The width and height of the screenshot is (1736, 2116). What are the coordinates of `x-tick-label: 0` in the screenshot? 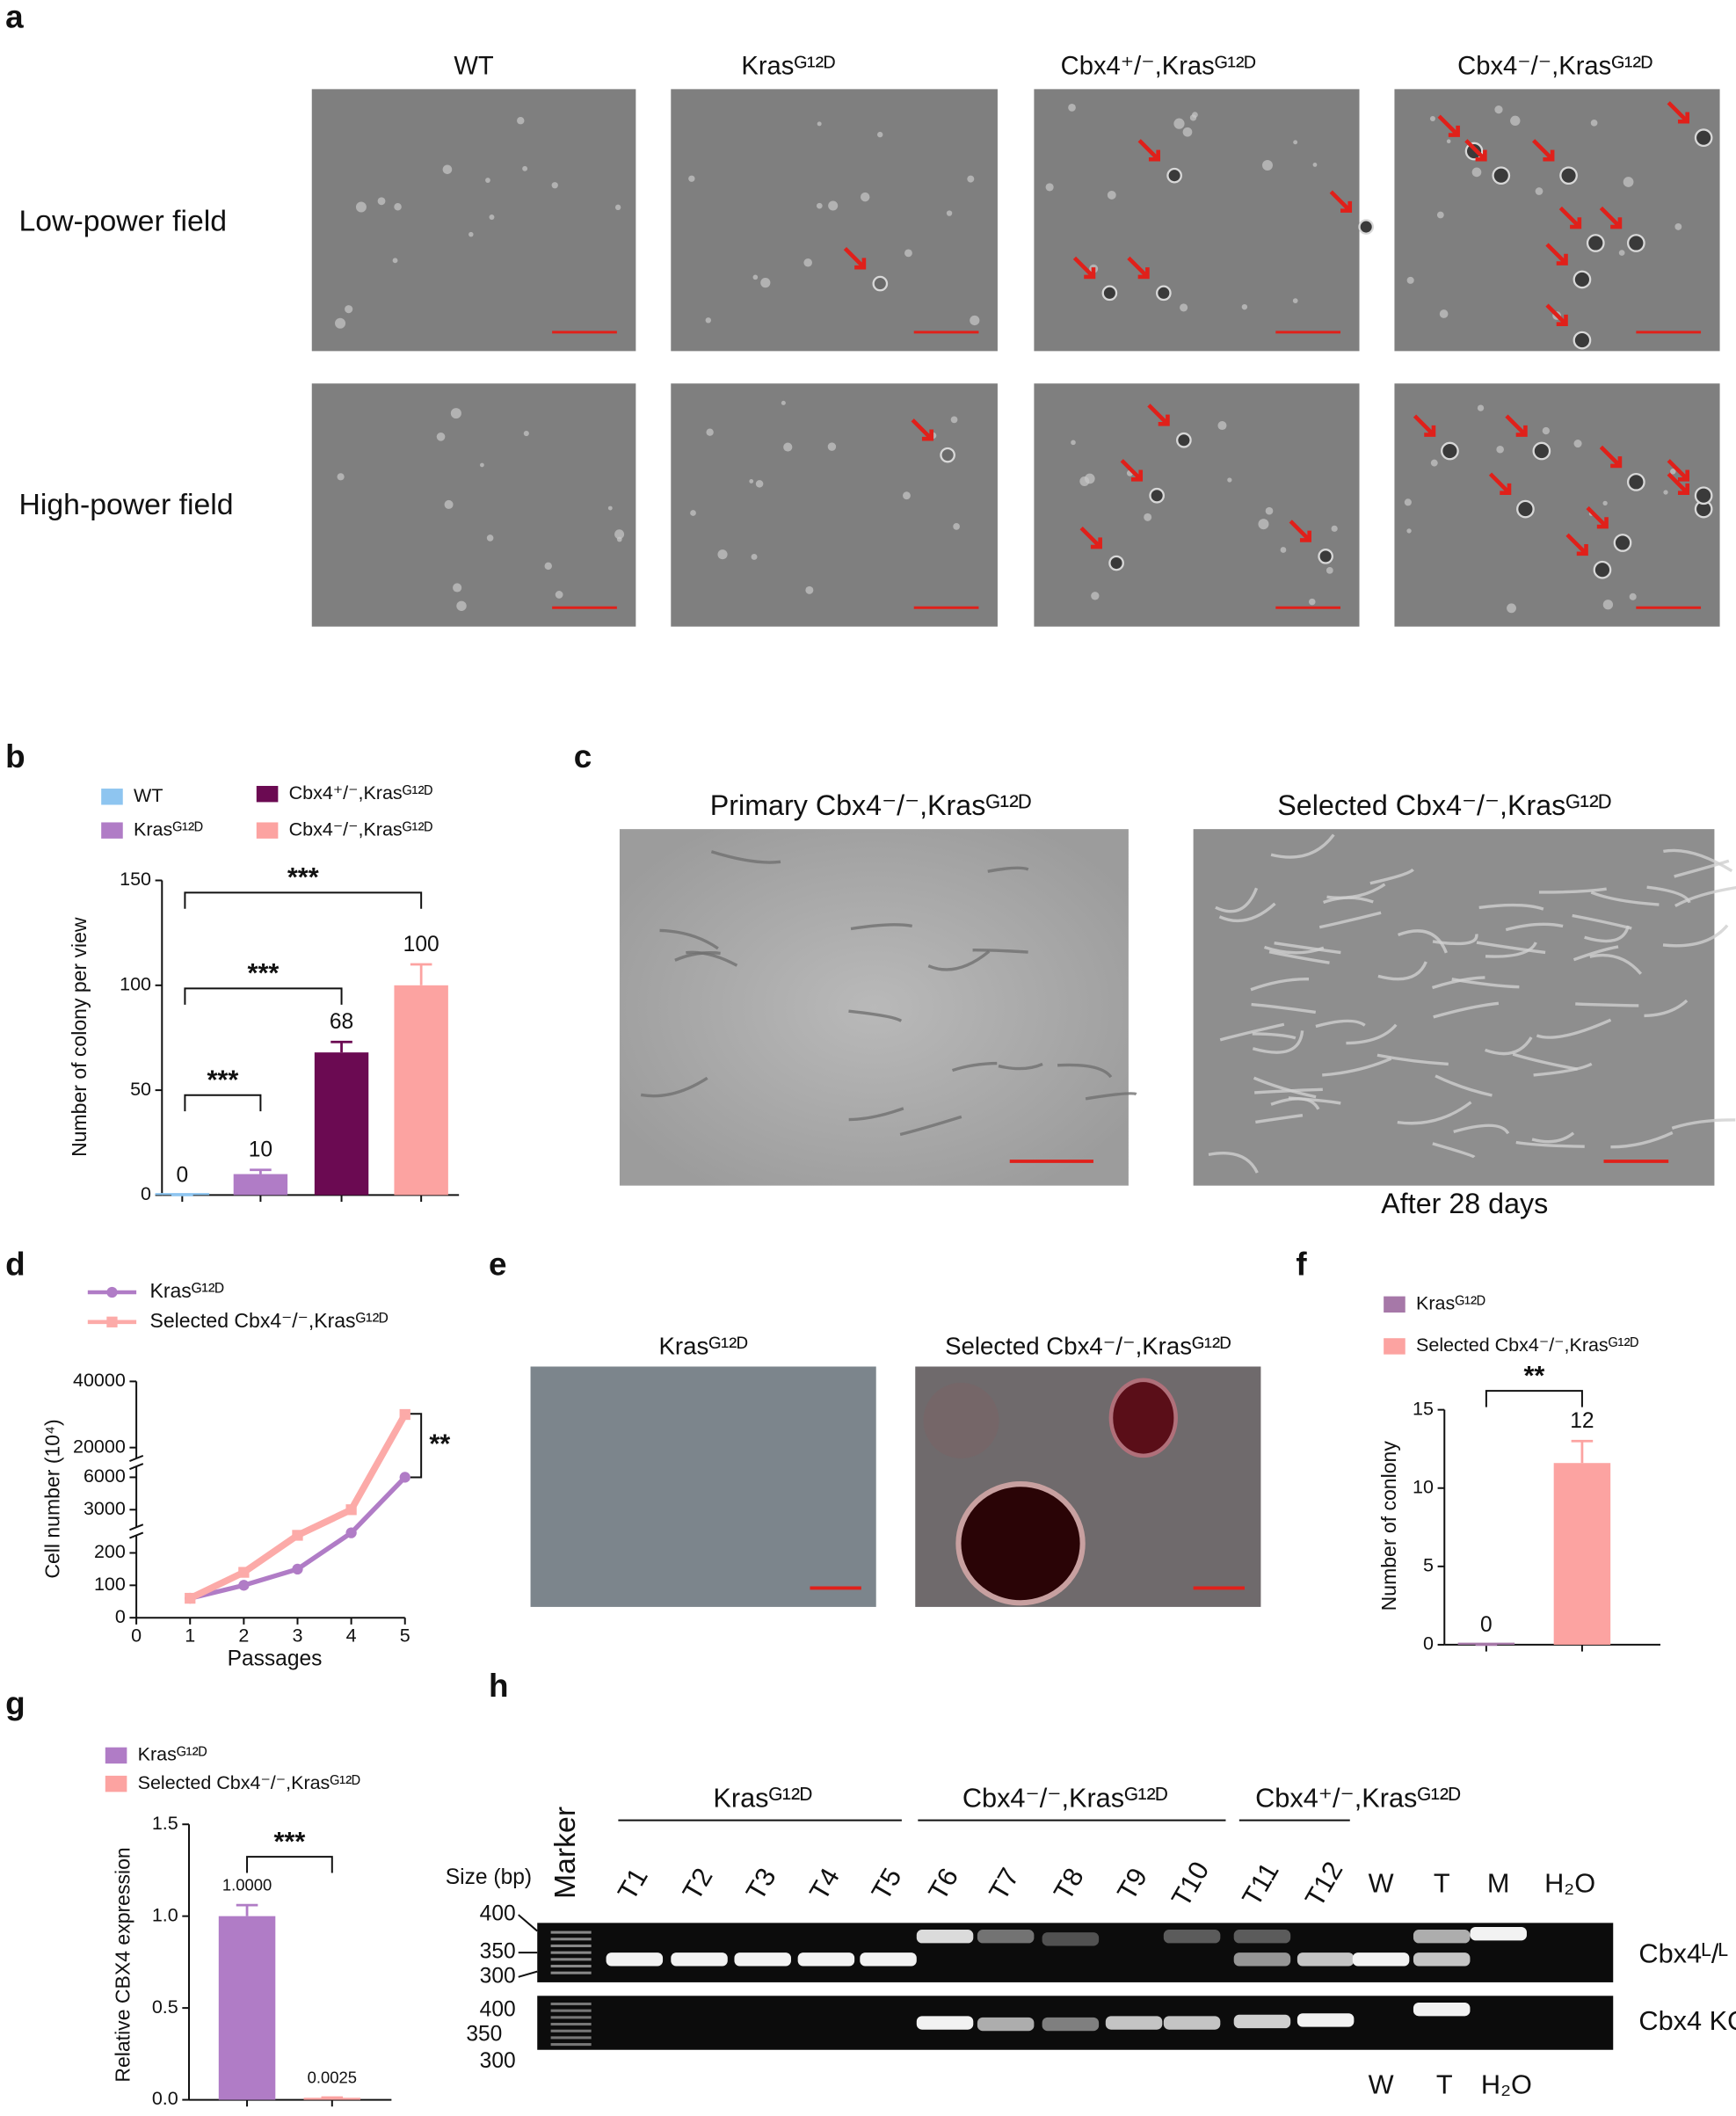 It's located at (136, 1635).